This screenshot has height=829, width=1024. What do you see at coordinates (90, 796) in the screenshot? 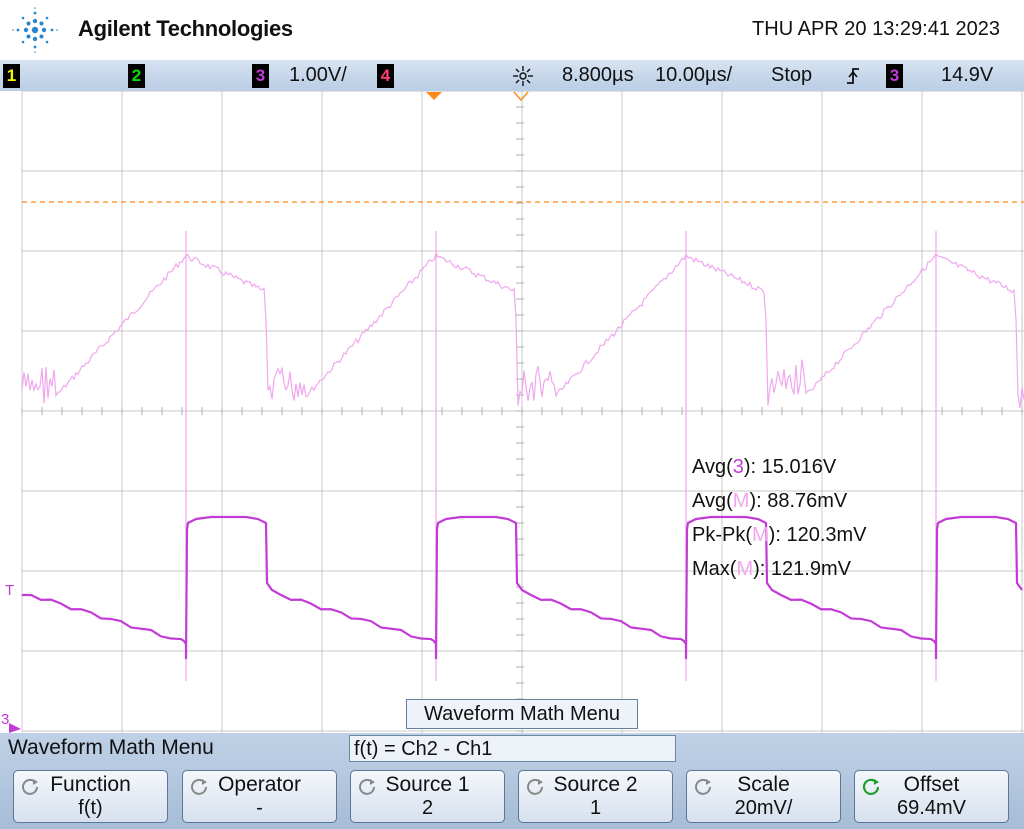
I see `function-softkey: Function f(t)` at bounding box center [90, 796].